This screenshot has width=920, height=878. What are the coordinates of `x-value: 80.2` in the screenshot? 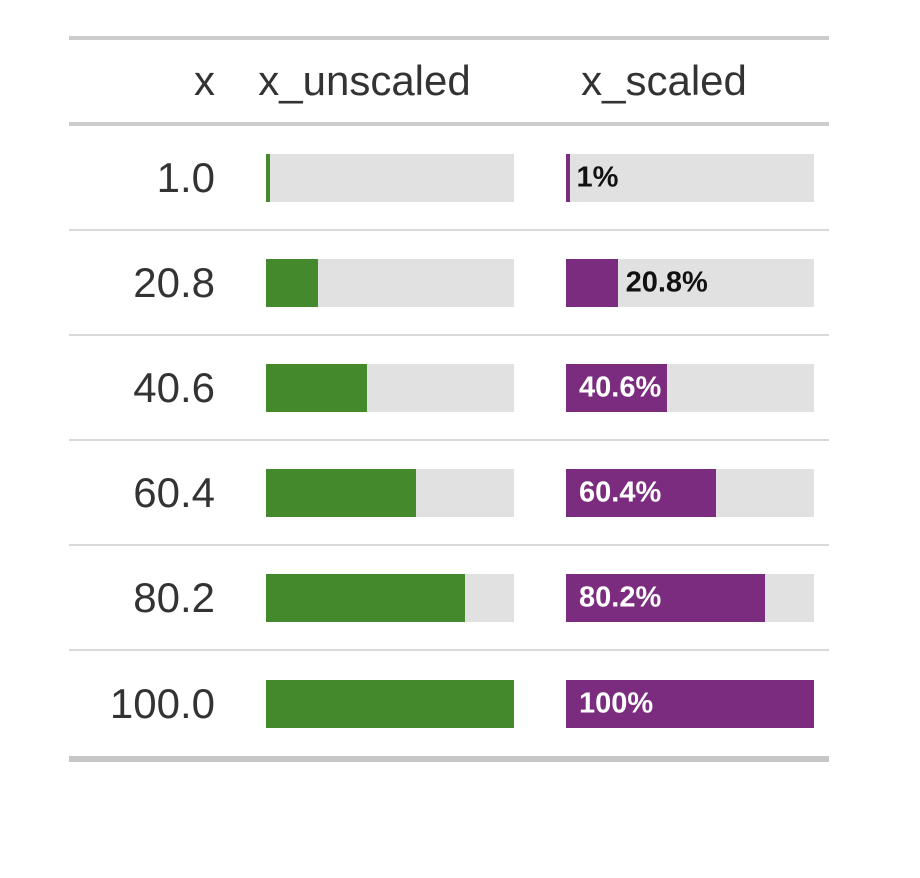 It's located at (174, 597).